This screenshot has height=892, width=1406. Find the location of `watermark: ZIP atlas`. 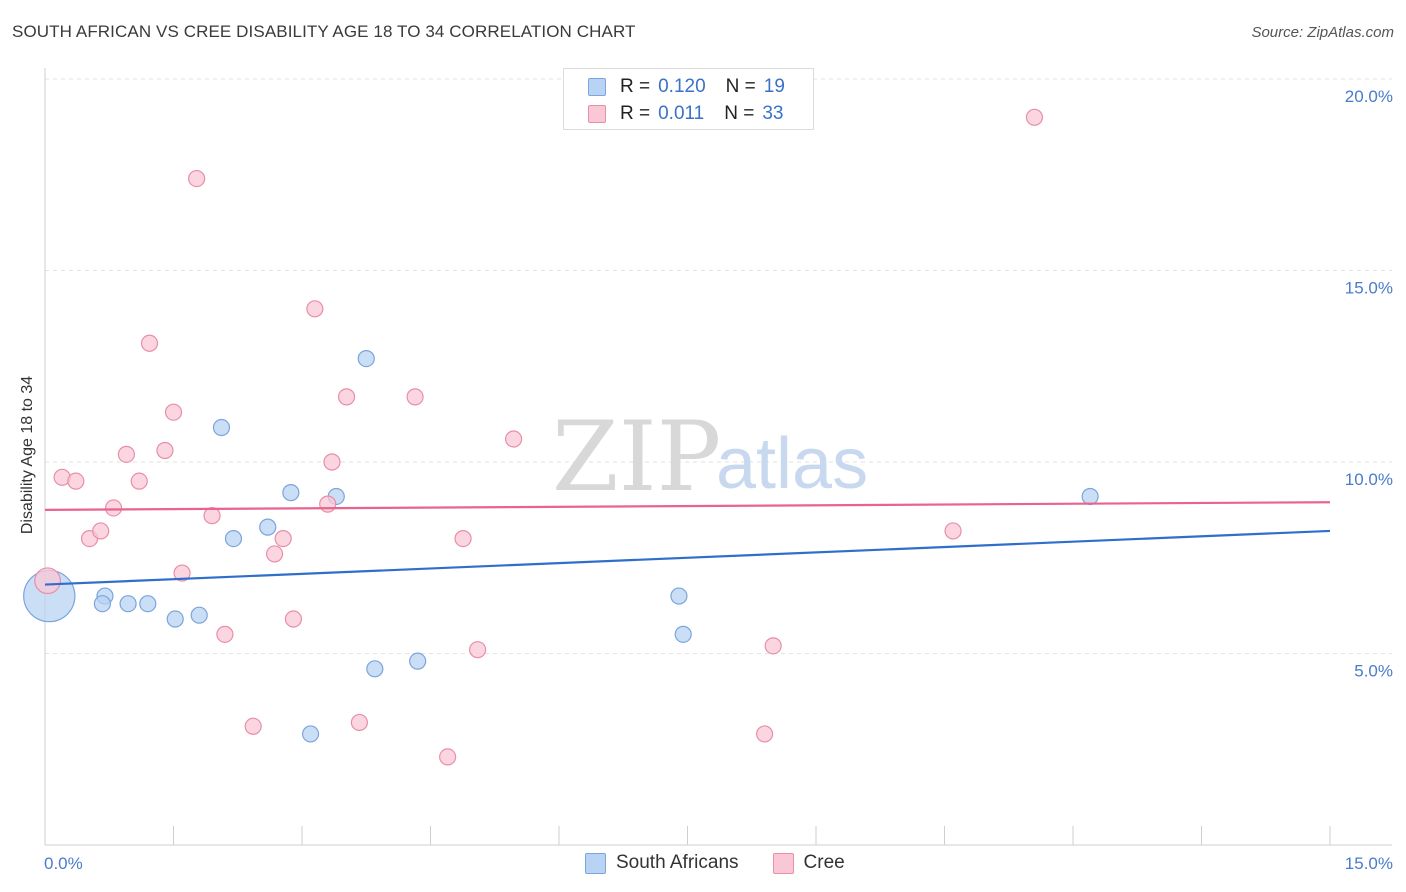

watermark: ZIP atlas is located at coordinates (710, 457).